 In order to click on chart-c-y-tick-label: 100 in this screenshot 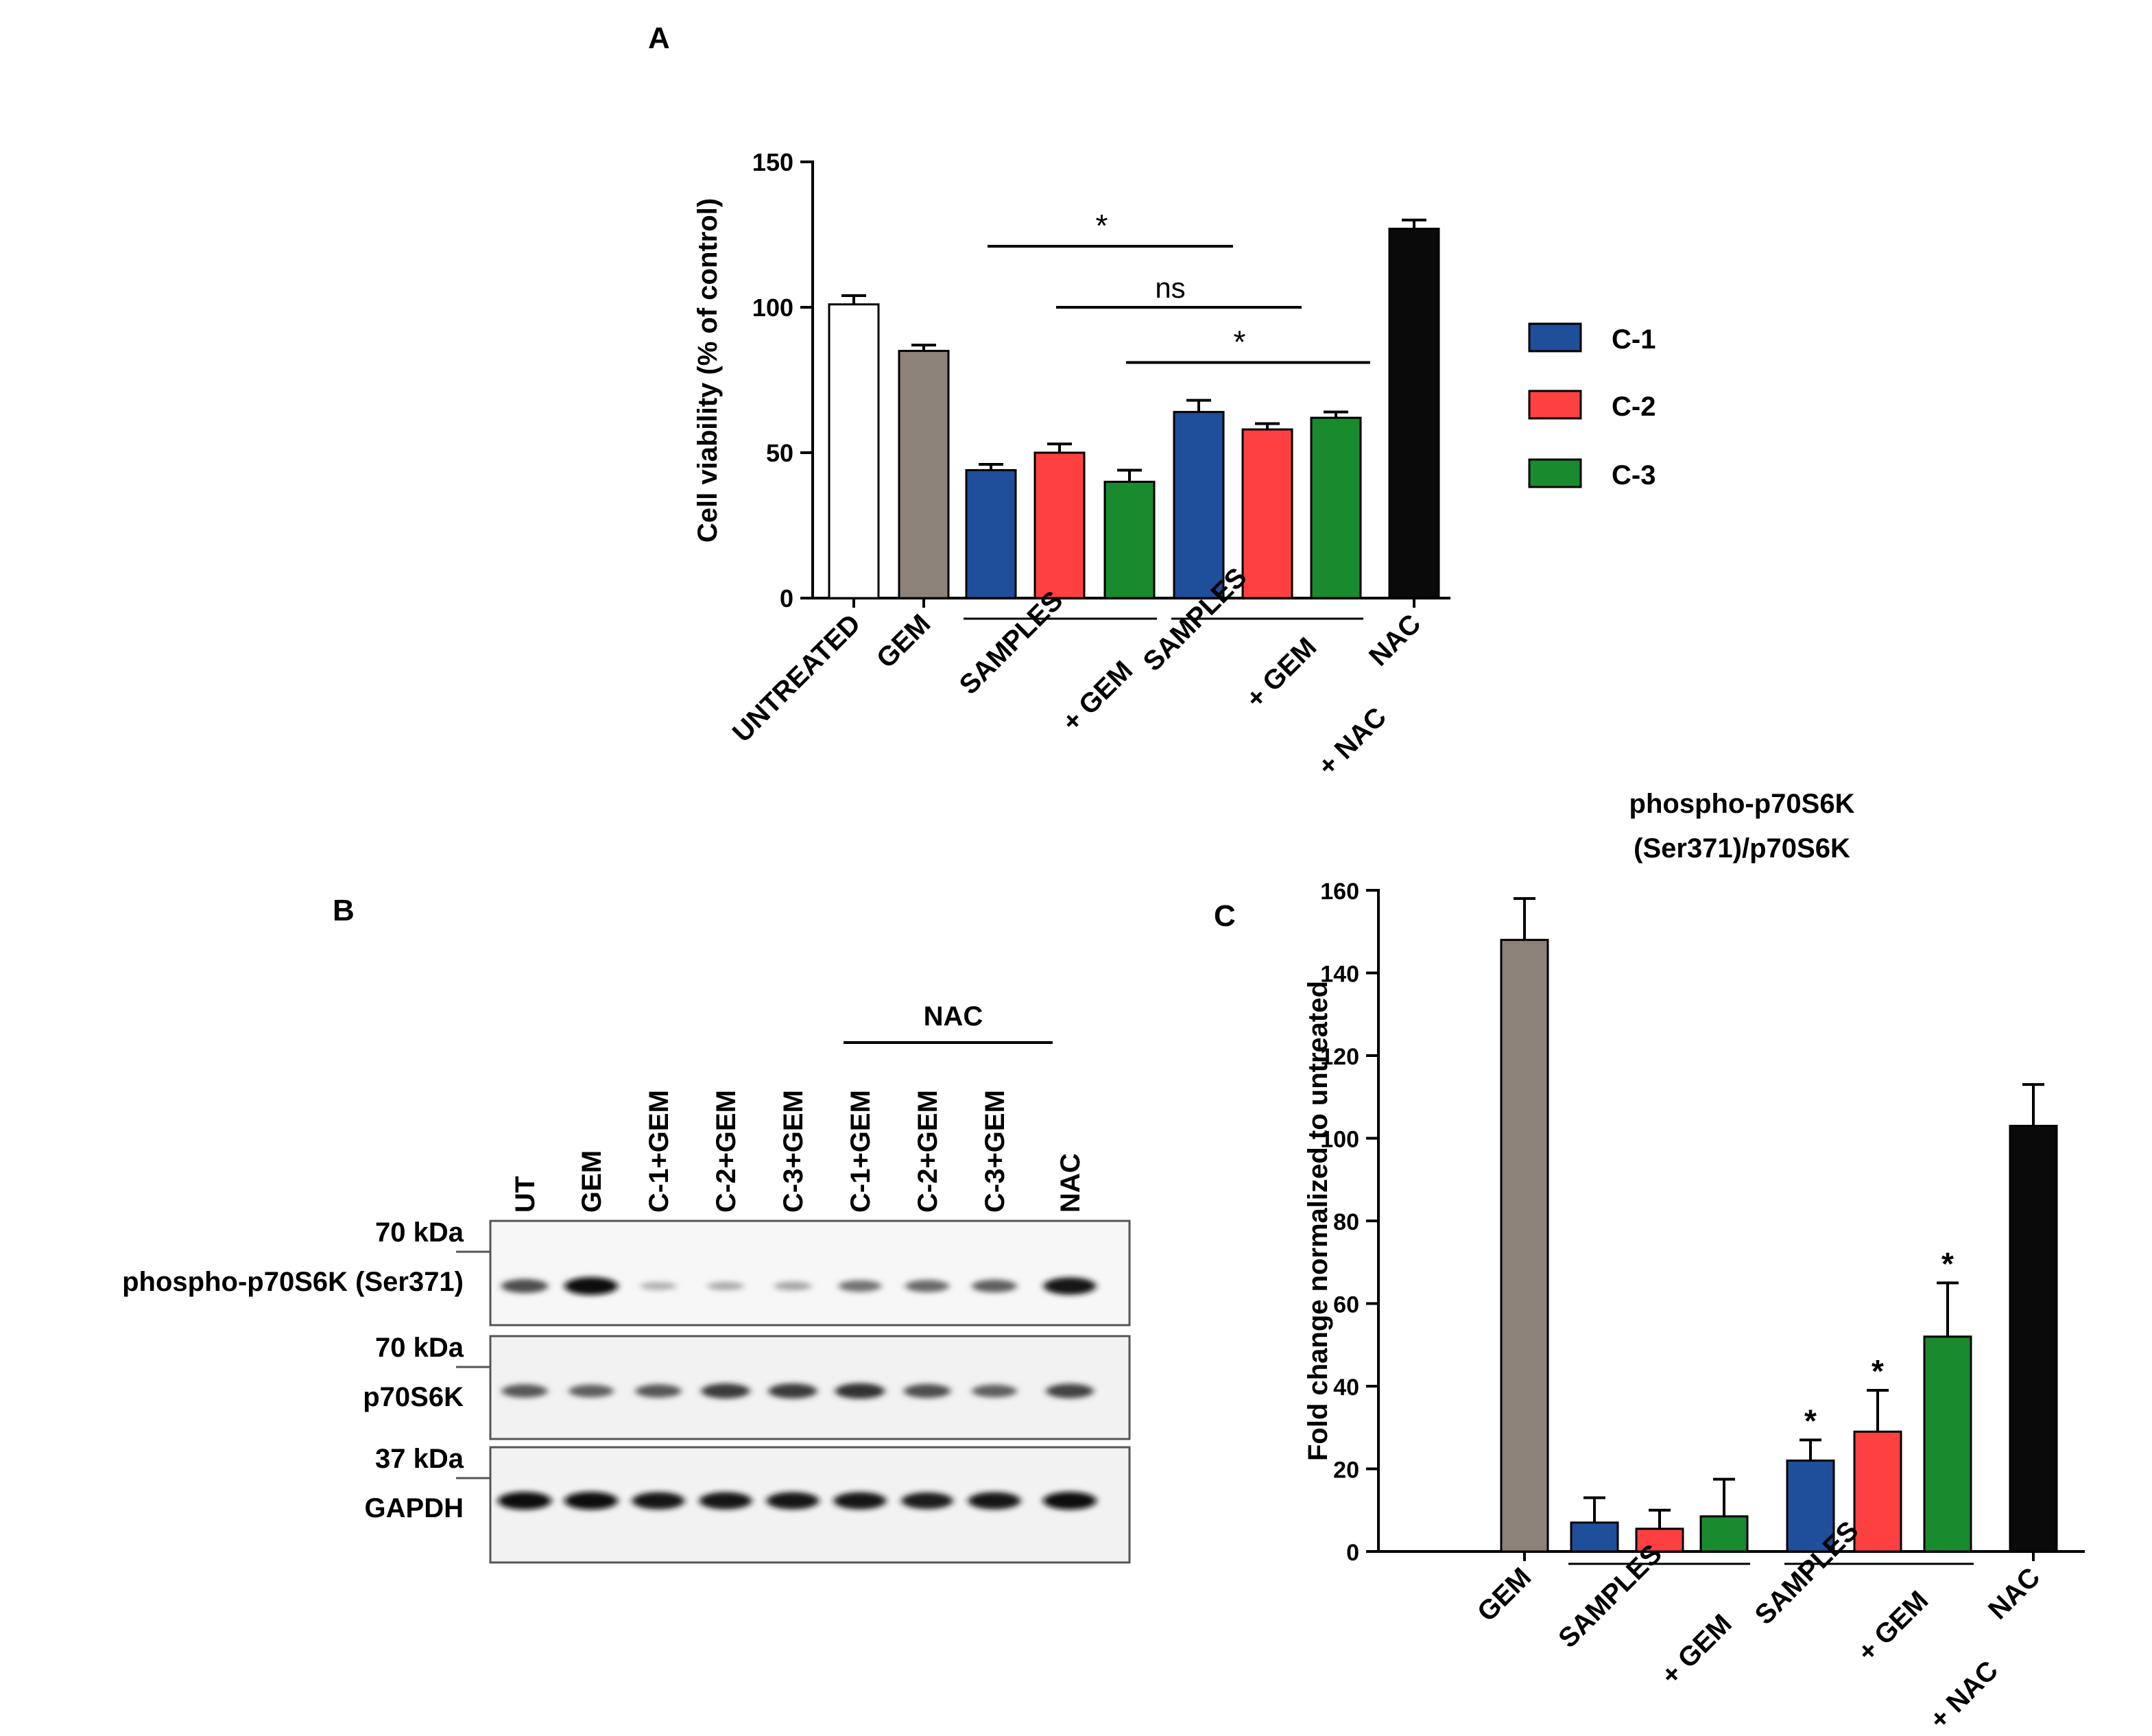, I will do `click(1339, 1140)`.